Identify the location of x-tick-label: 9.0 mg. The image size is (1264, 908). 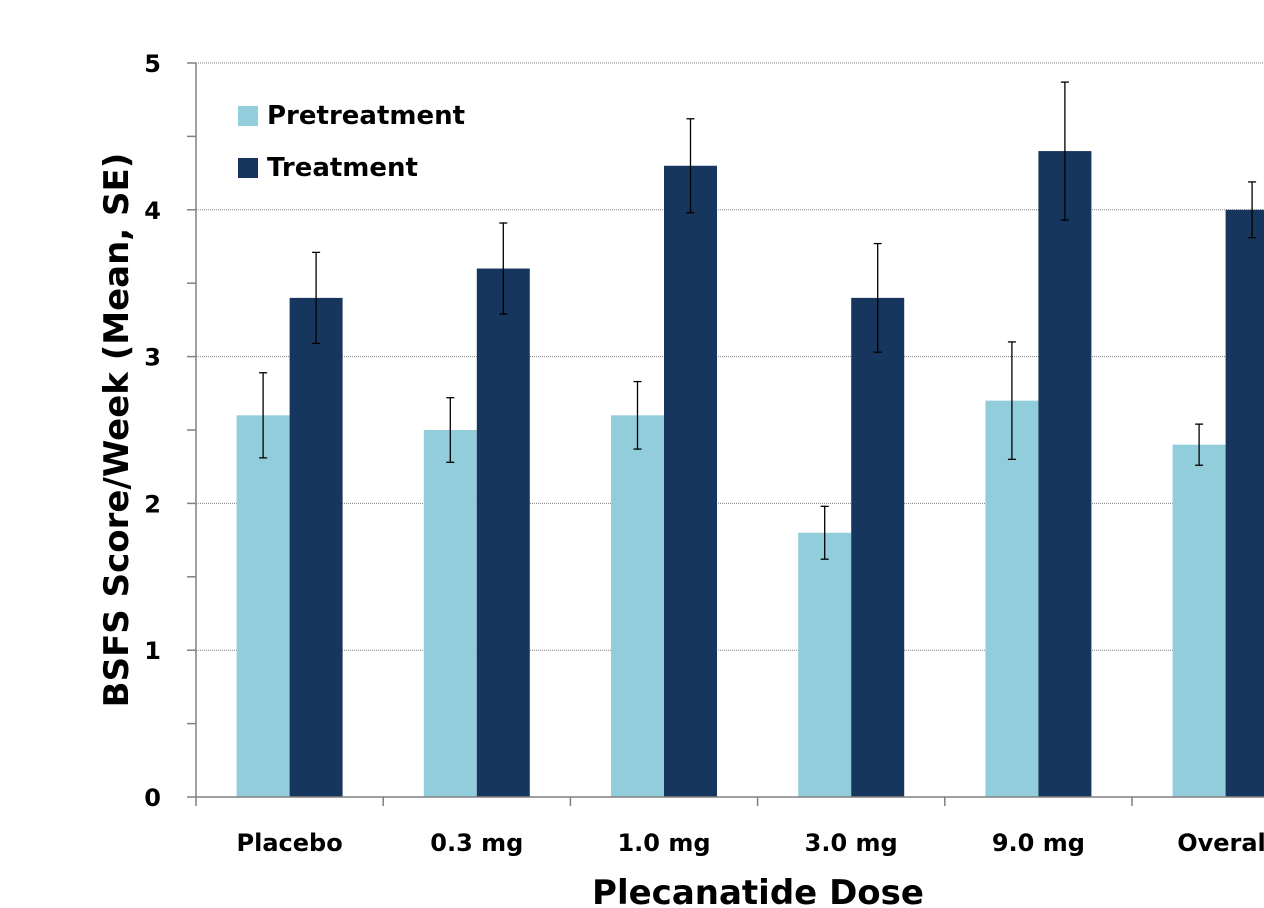
(1038, 843).